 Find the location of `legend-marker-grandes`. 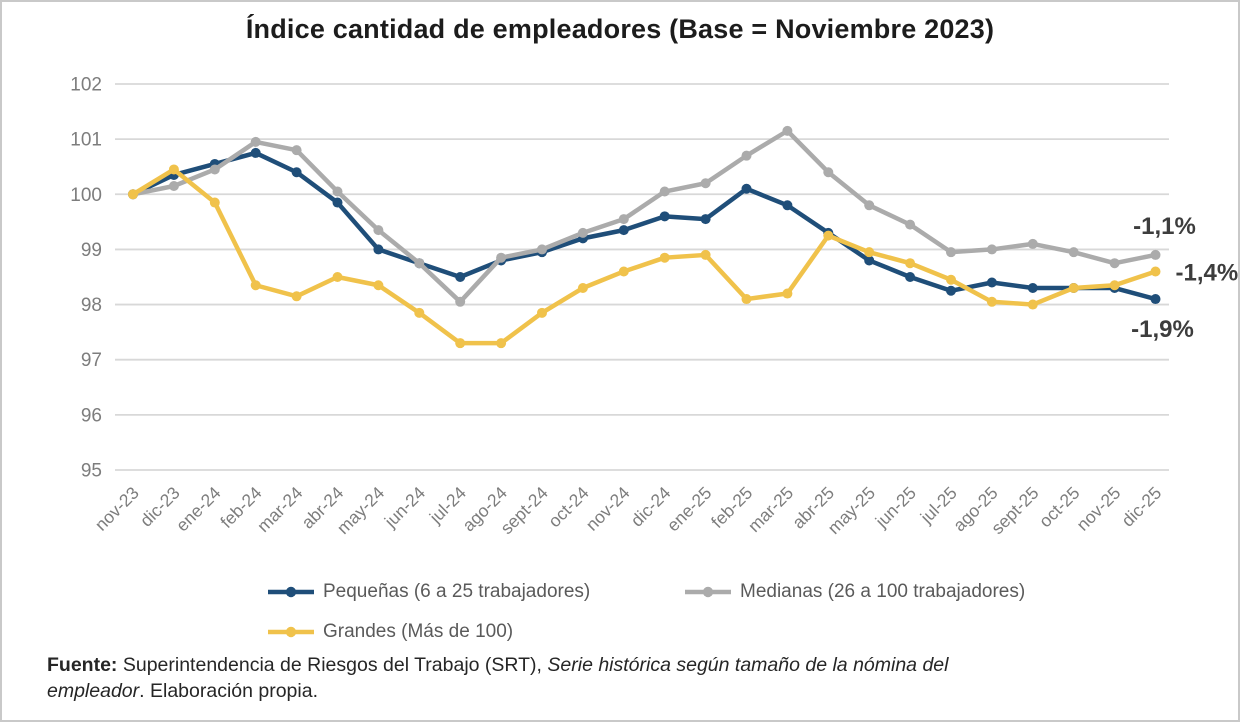

legend-marker-grandes is located at coordinates (291, 632).